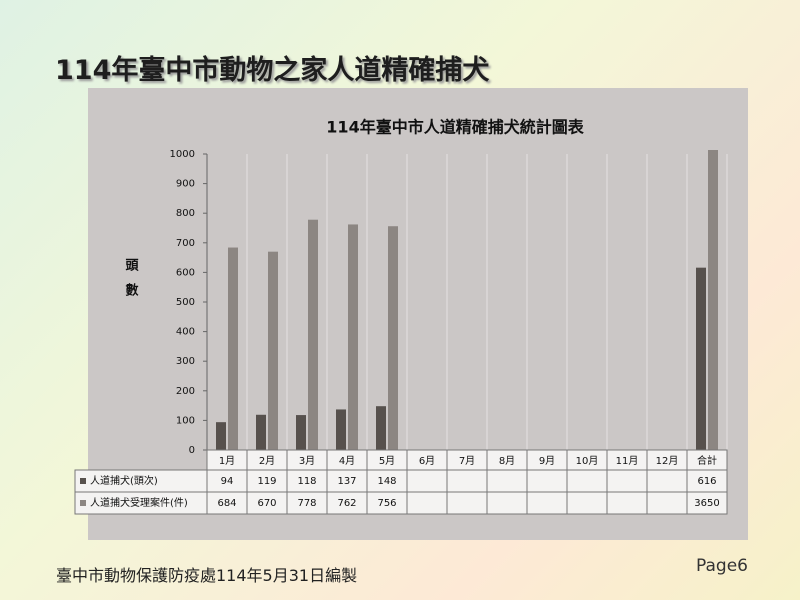  Describe the element at coordinates (706, 503) in the screenshot. I see `table-value: 3650` at that location.